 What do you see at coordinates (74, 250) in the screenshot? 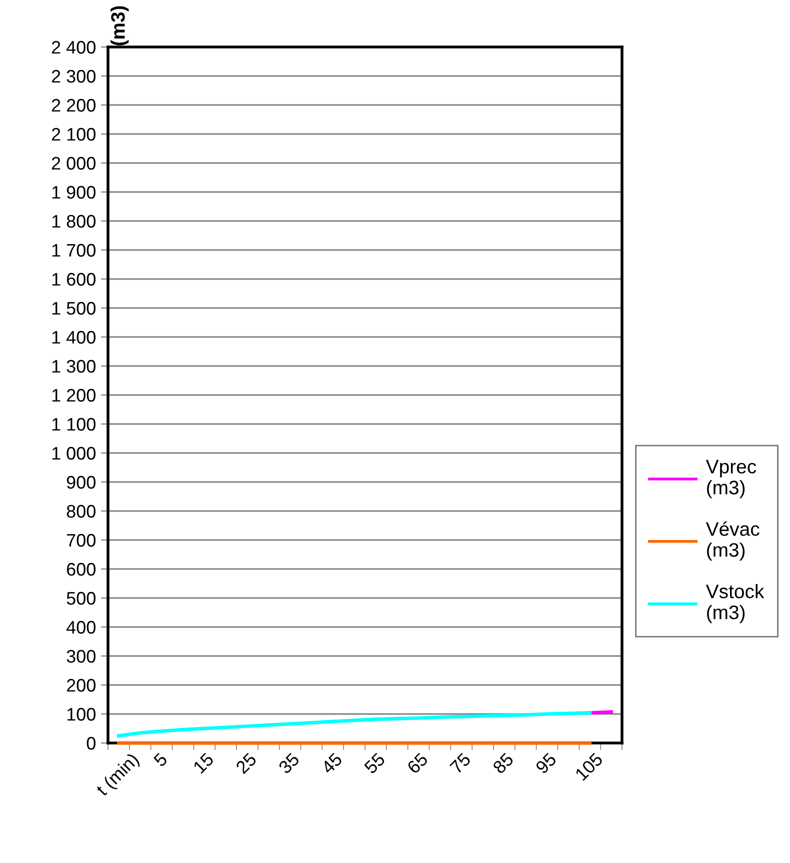
I see `y-tick-label: 1 700` at bounding box center [74, 250].